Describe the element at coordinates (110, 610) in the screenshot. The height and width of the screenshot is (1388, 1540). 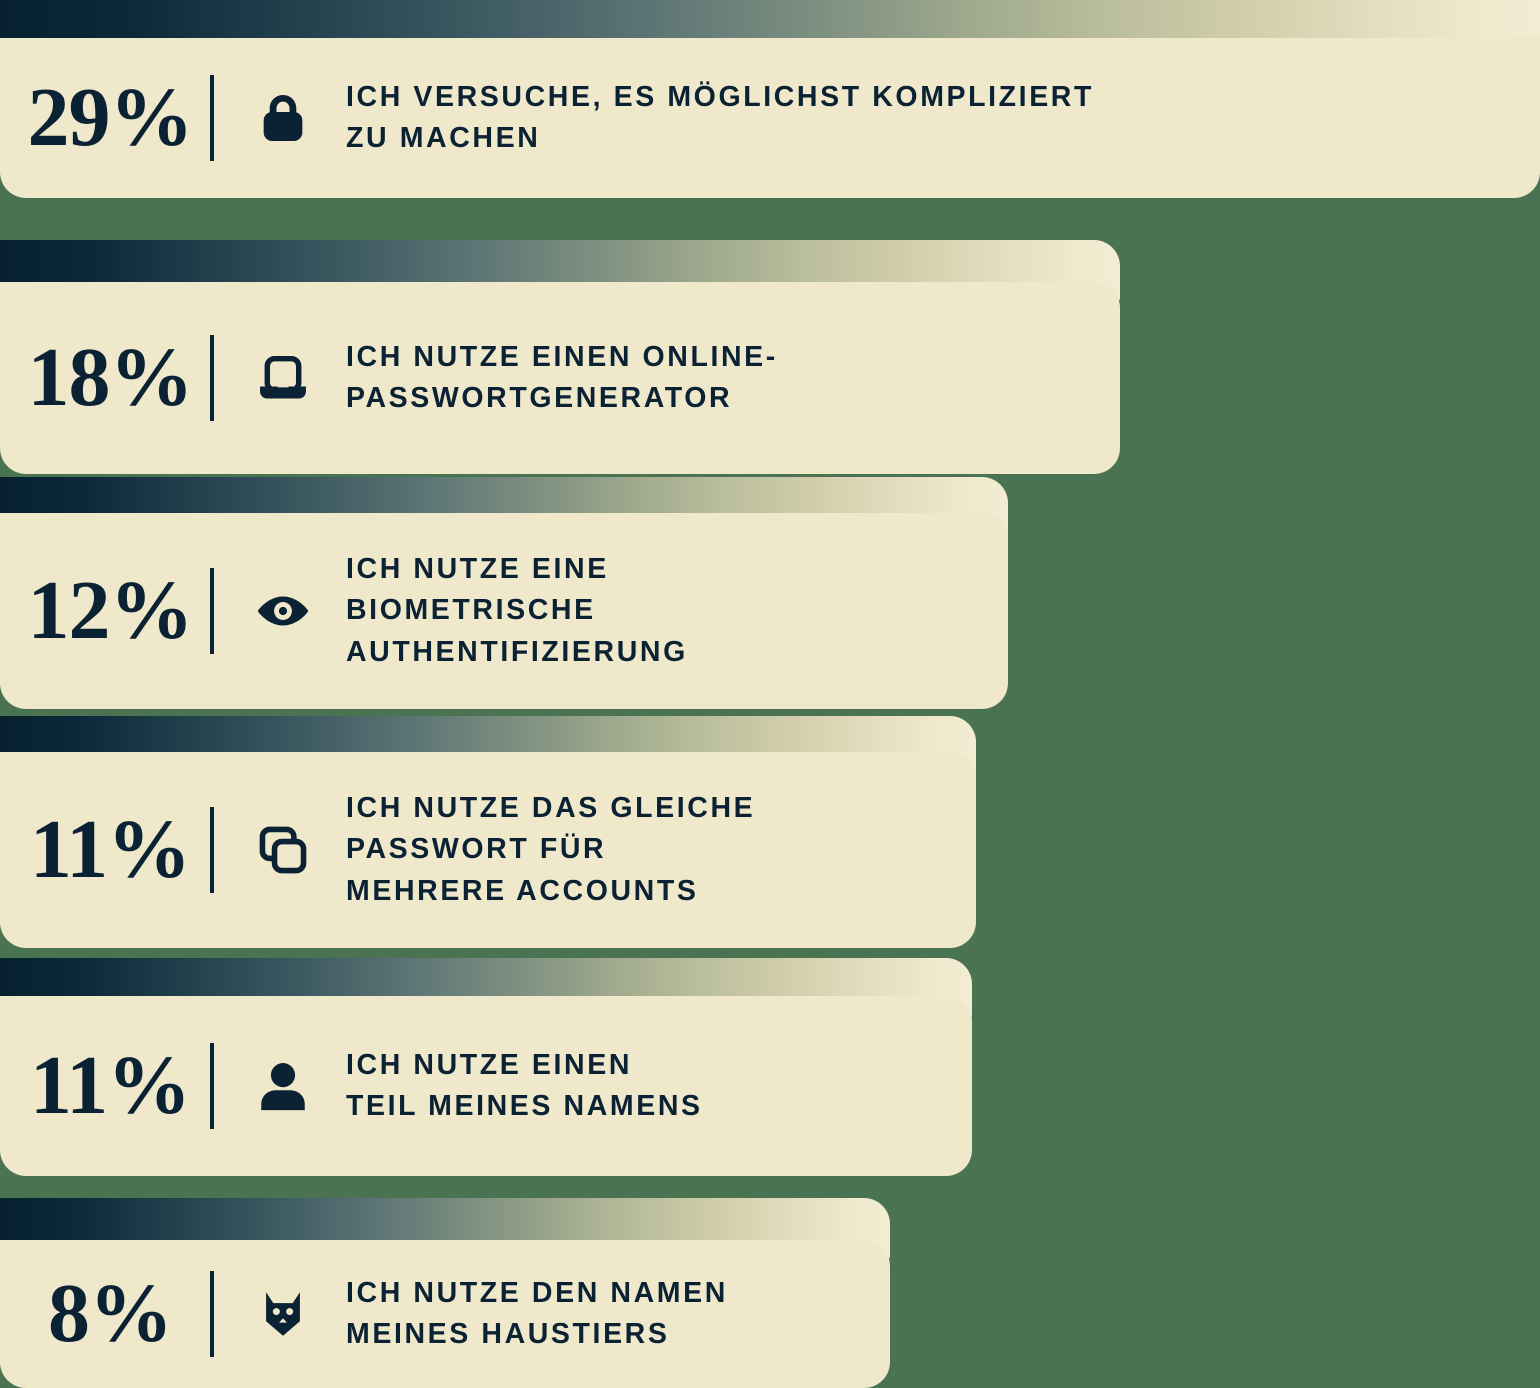
I see `percentage-value: 12%` at that location.